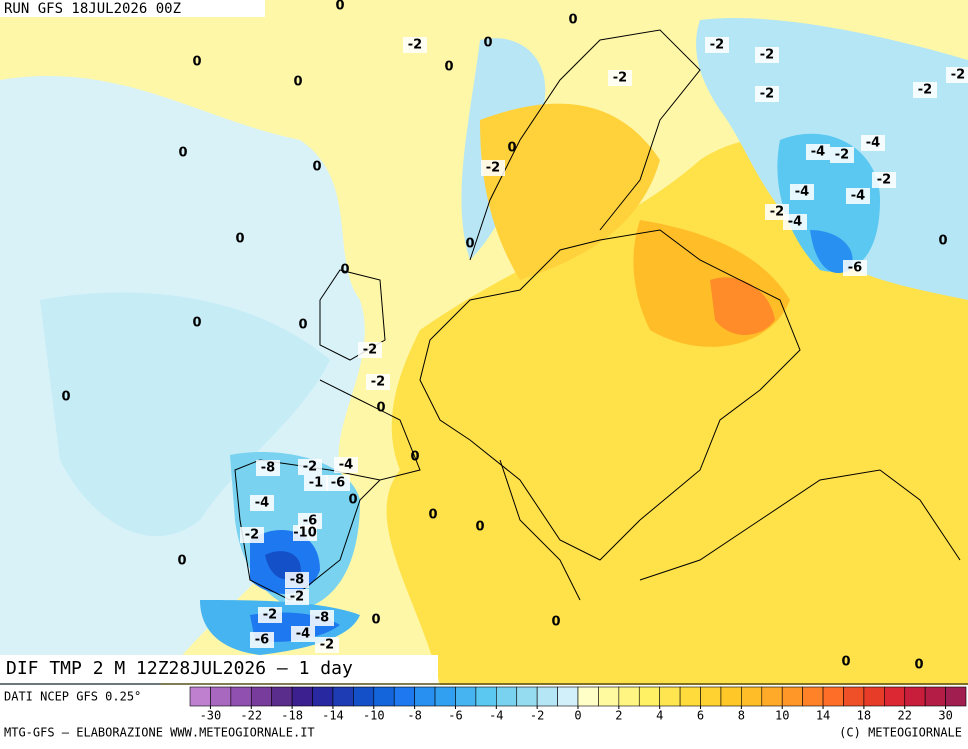 This screenshot has height=749, width=968. What do you see at coordinates (322, 618) in the screenshot?
I see `contour-label: -8` at bounding box center [322, 618].